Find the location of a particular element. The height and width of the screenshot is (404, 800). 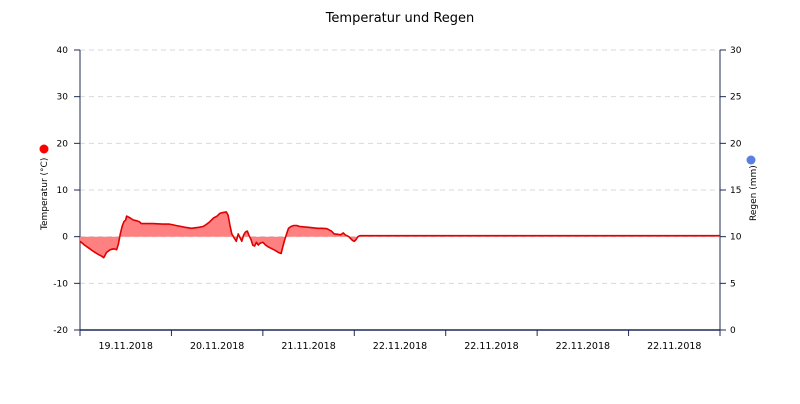

right-tick-label: 20 is located at coordinates (736, 144).